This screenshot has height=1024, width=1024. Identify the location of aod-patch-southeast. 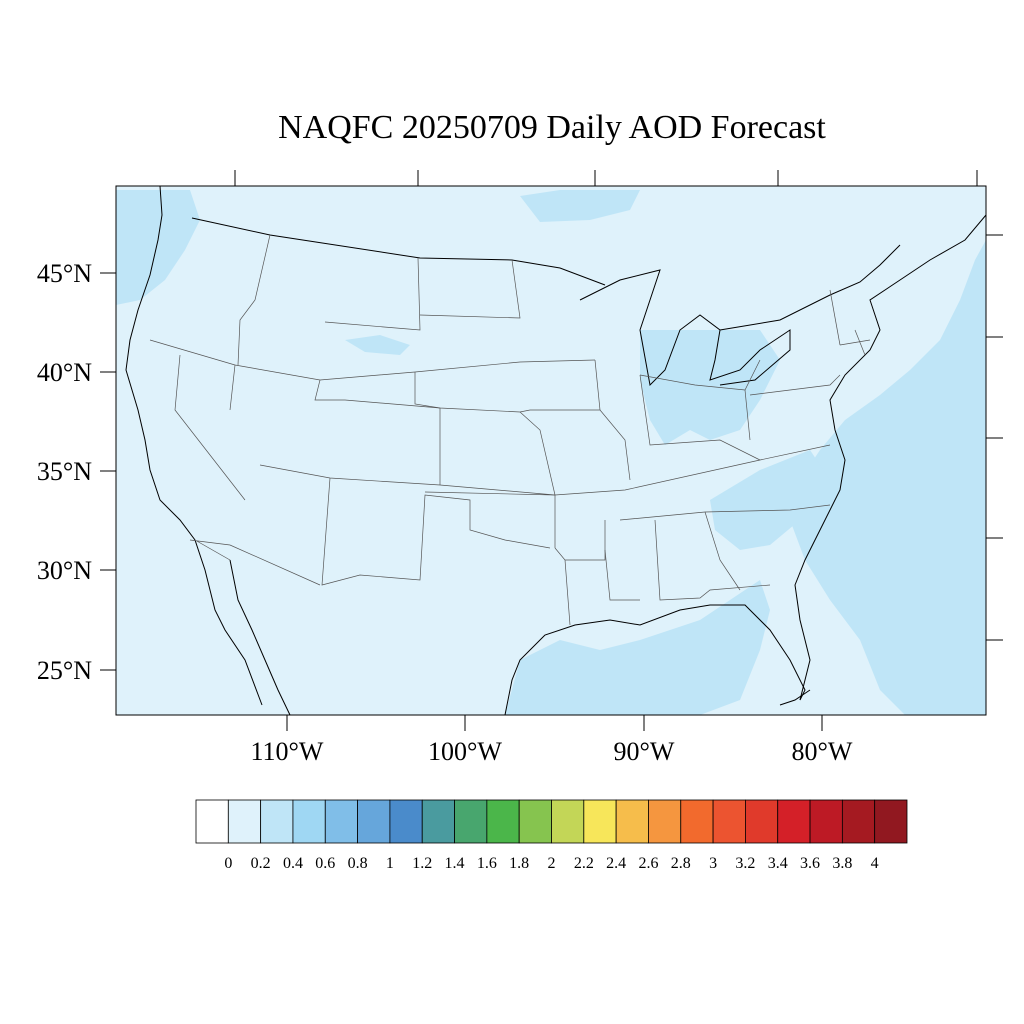
(770, 500).